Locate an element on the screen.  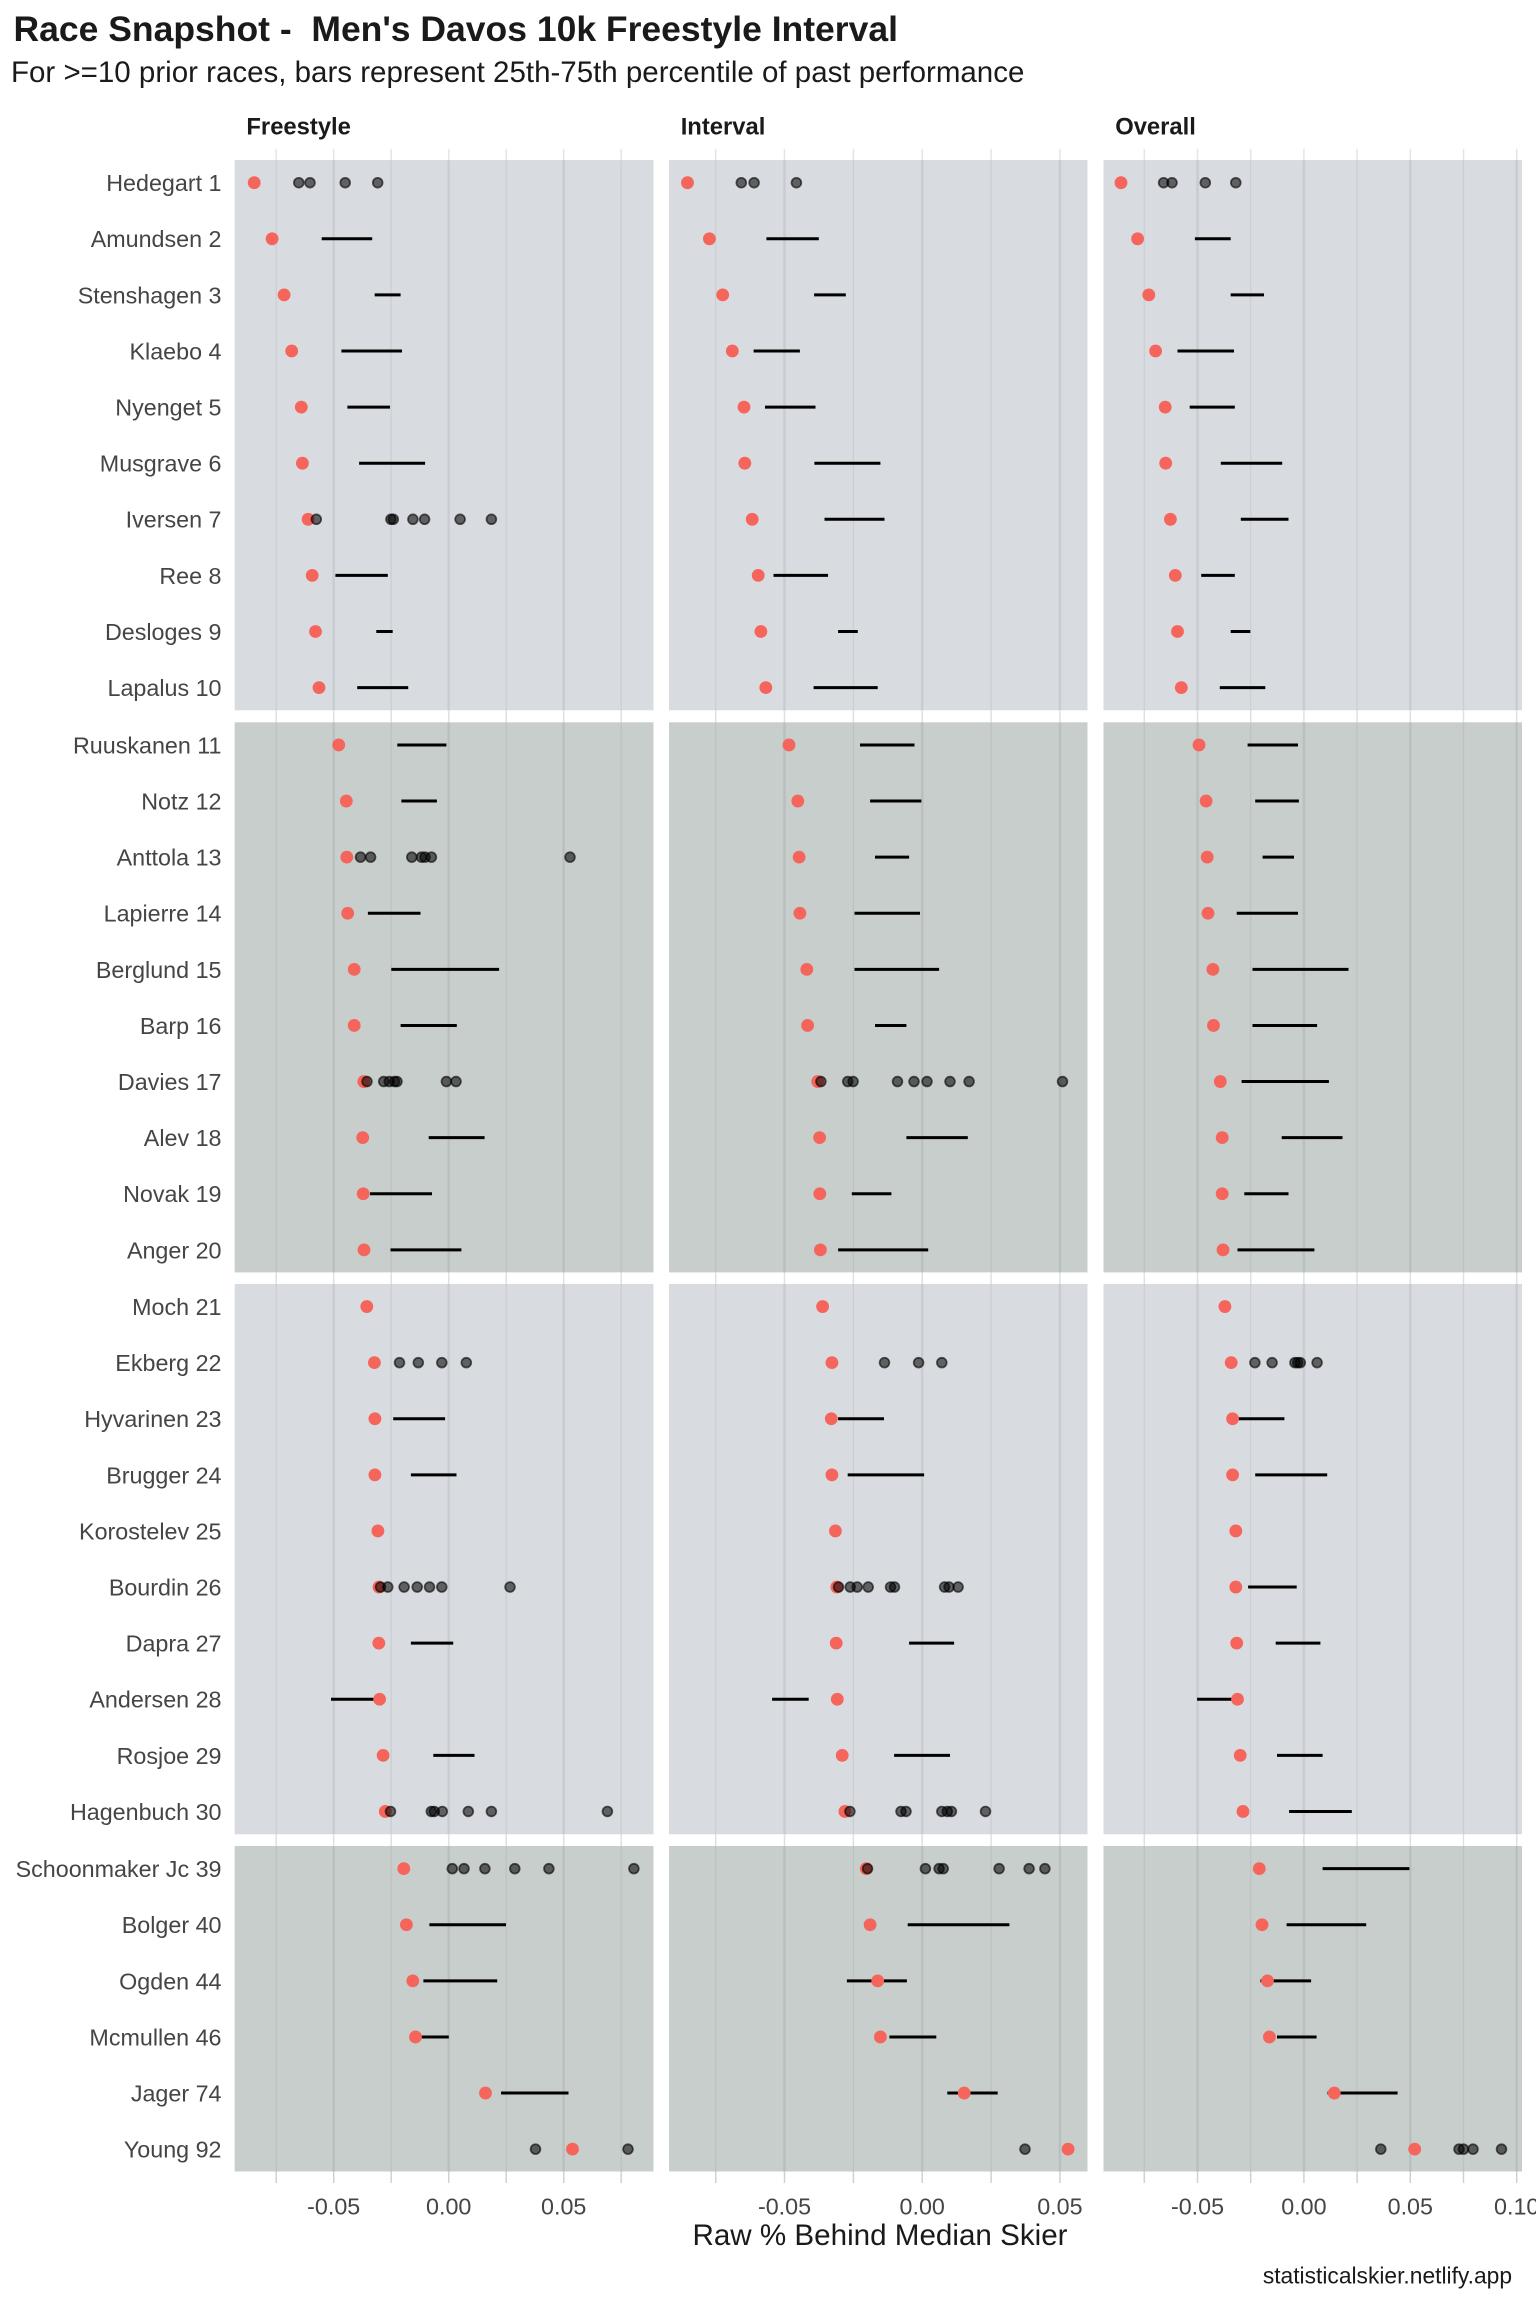
svg-text: Anttola 13 is located at coordinates (169, 858).